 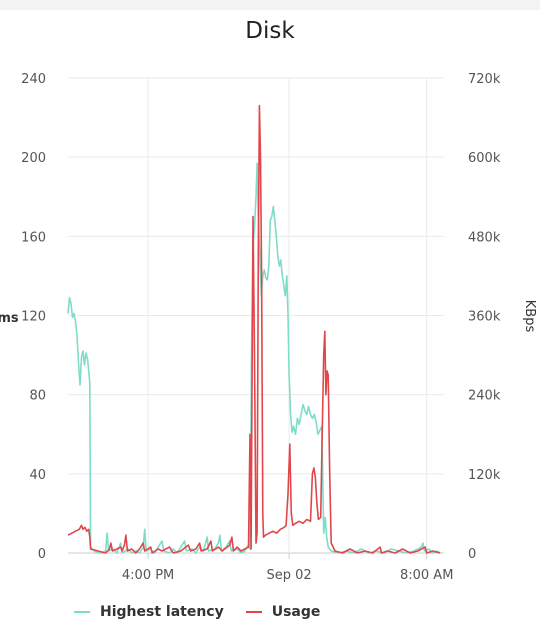 What do you see at coordinates (484, 237) in the screenshot?
I see `y2-tick-label: 480k` at bounding box center [484, 237].